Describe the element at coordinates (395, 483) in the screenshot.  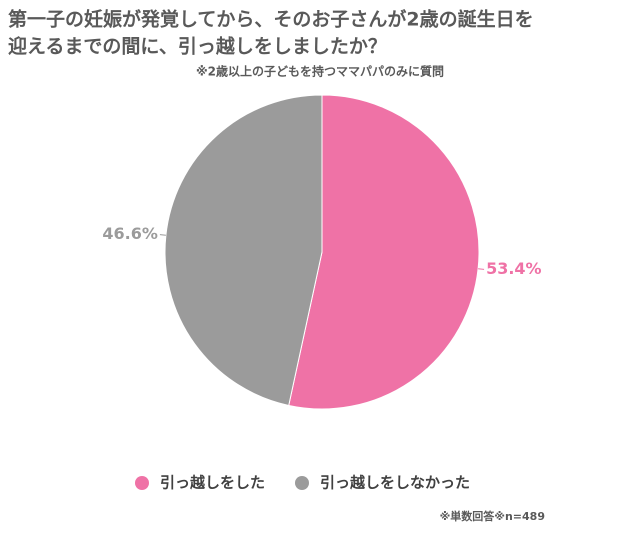
I see `legend-label: 引っ越しをしなかった` at that location.